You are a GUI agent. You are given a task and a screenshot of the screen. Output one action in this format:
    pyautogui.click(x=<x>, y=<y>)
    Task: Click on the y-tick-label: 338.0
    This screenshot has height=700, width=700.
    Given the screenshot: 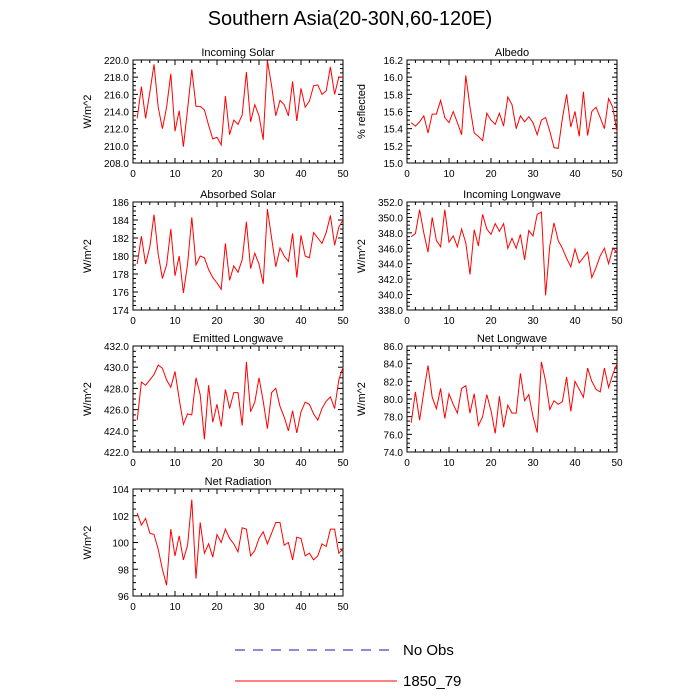 What is the action you would take?
    pyautogui.click(x=390, y=311)
    